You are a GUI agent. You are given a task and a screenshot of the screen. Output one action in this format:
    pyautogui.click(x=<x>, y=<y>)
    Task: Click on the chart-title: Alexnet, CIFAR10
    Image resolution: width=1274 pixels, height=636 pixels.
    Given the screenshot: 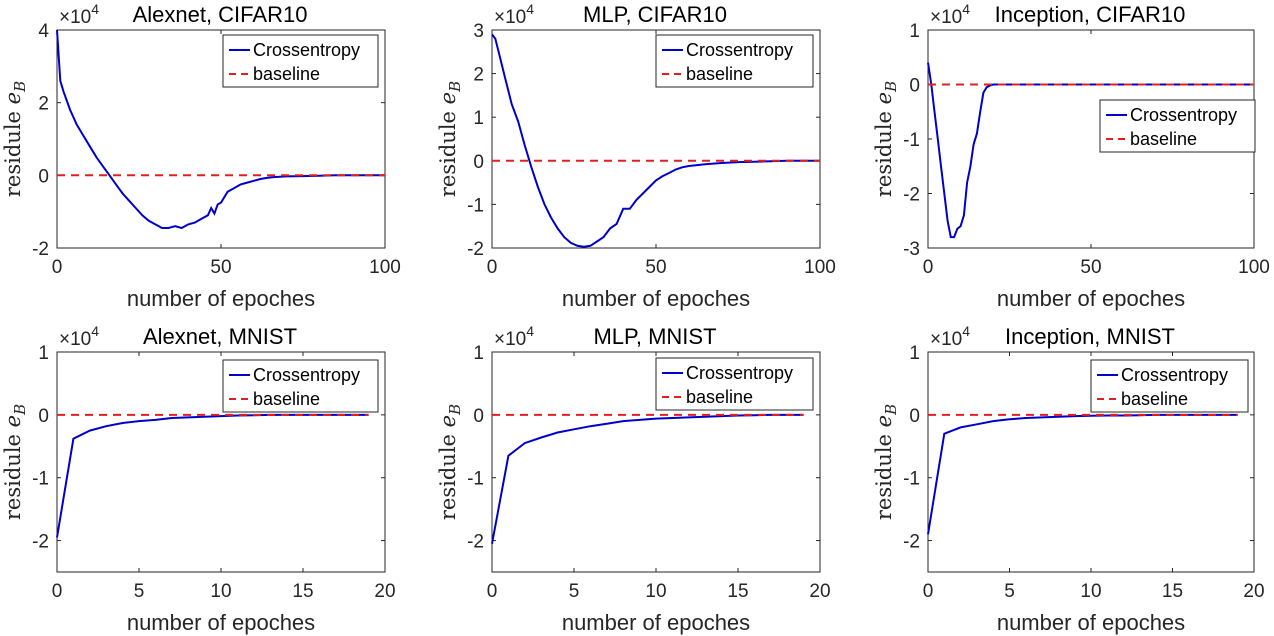 What is the action you would take?
    pyautogui.click(x=220, y=14)
    